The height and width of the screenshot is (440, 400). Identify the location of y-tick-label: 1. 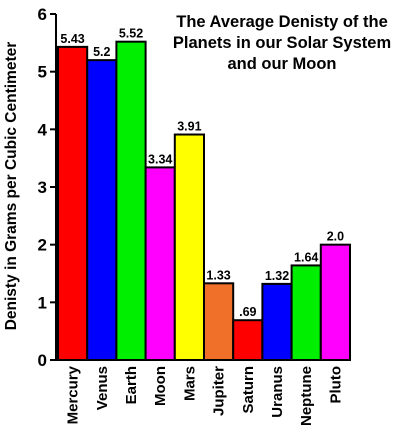
(42, 302).